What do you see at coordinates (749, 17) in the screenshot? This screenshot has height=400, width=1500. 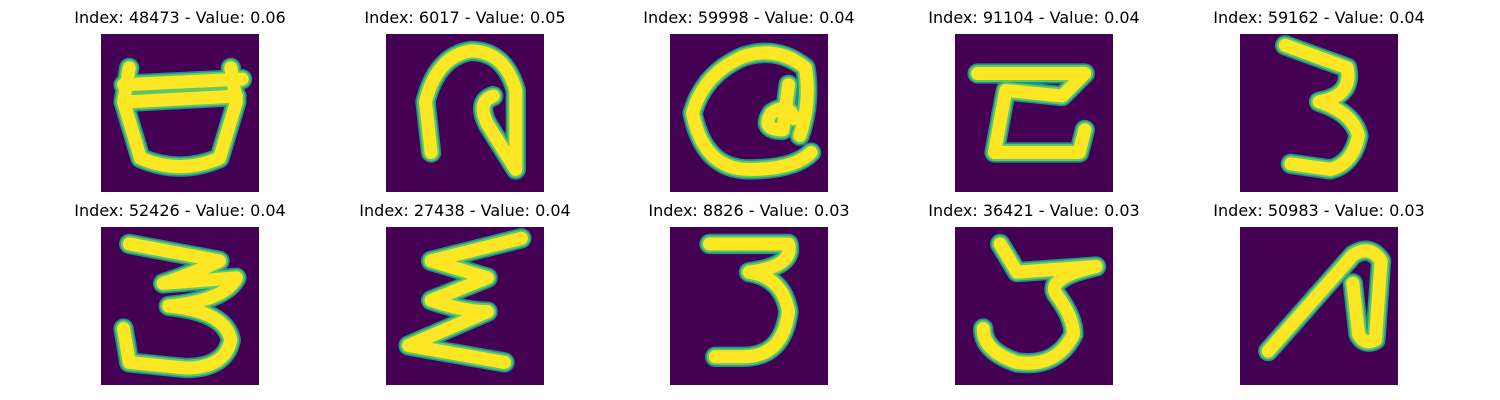 I see `panel-title: Index: 59998 - Value: 0.04` at bounding box center [749, 17].